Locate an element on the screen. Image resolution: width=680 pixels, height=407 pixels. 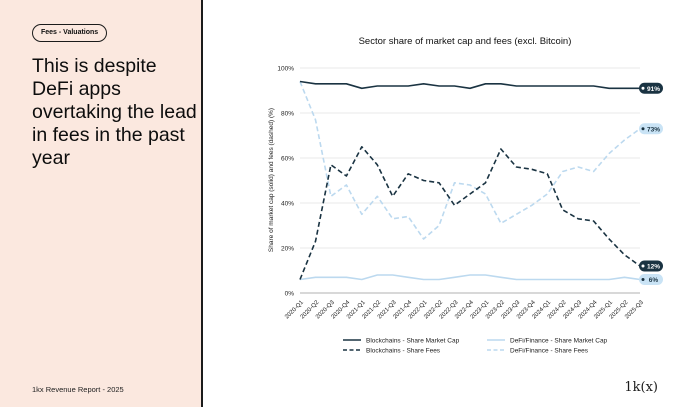
y-tick-label: 100% is located at coordinates (285, 69).